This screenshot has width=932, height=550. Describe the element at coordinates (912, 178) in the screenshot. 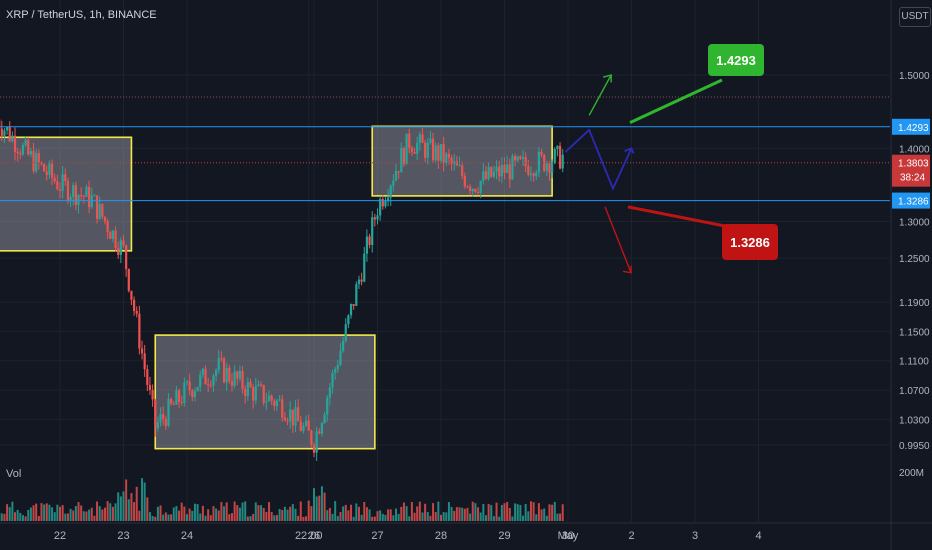

I see `countdown-text: 38:24` at that location.